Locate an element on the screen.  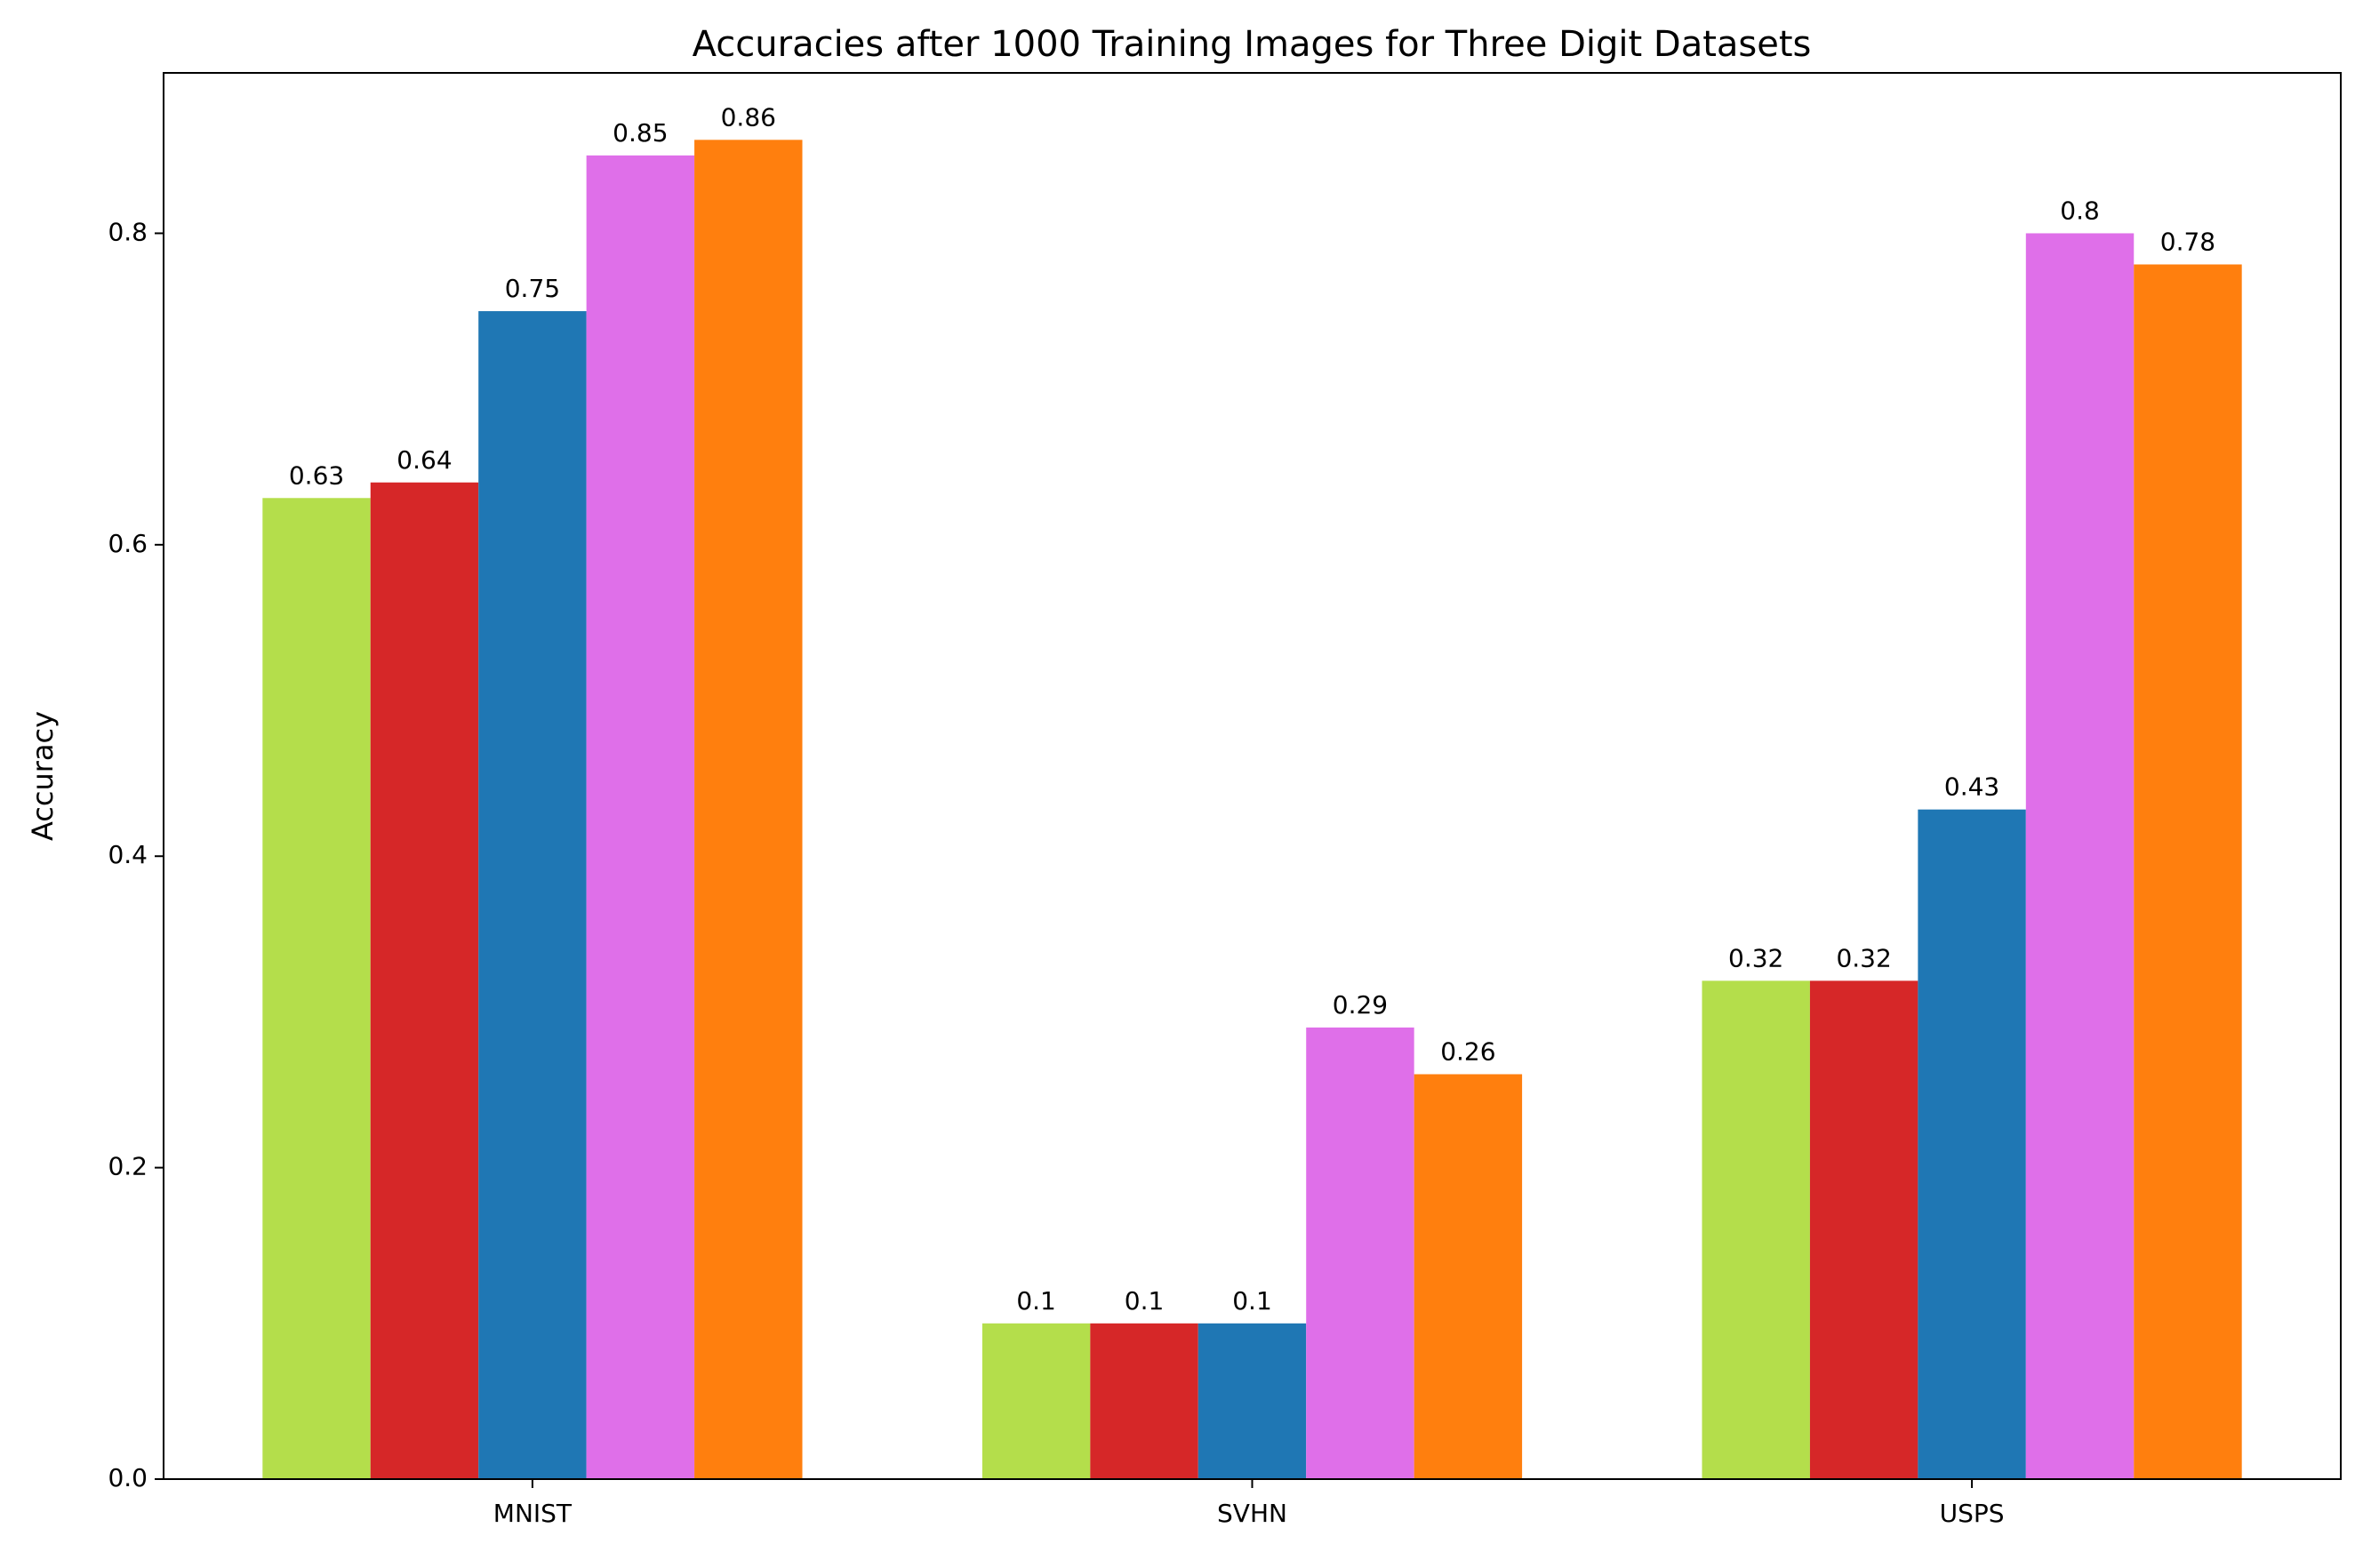
value-label: 0.8 is located at coordinates (2080, 210).